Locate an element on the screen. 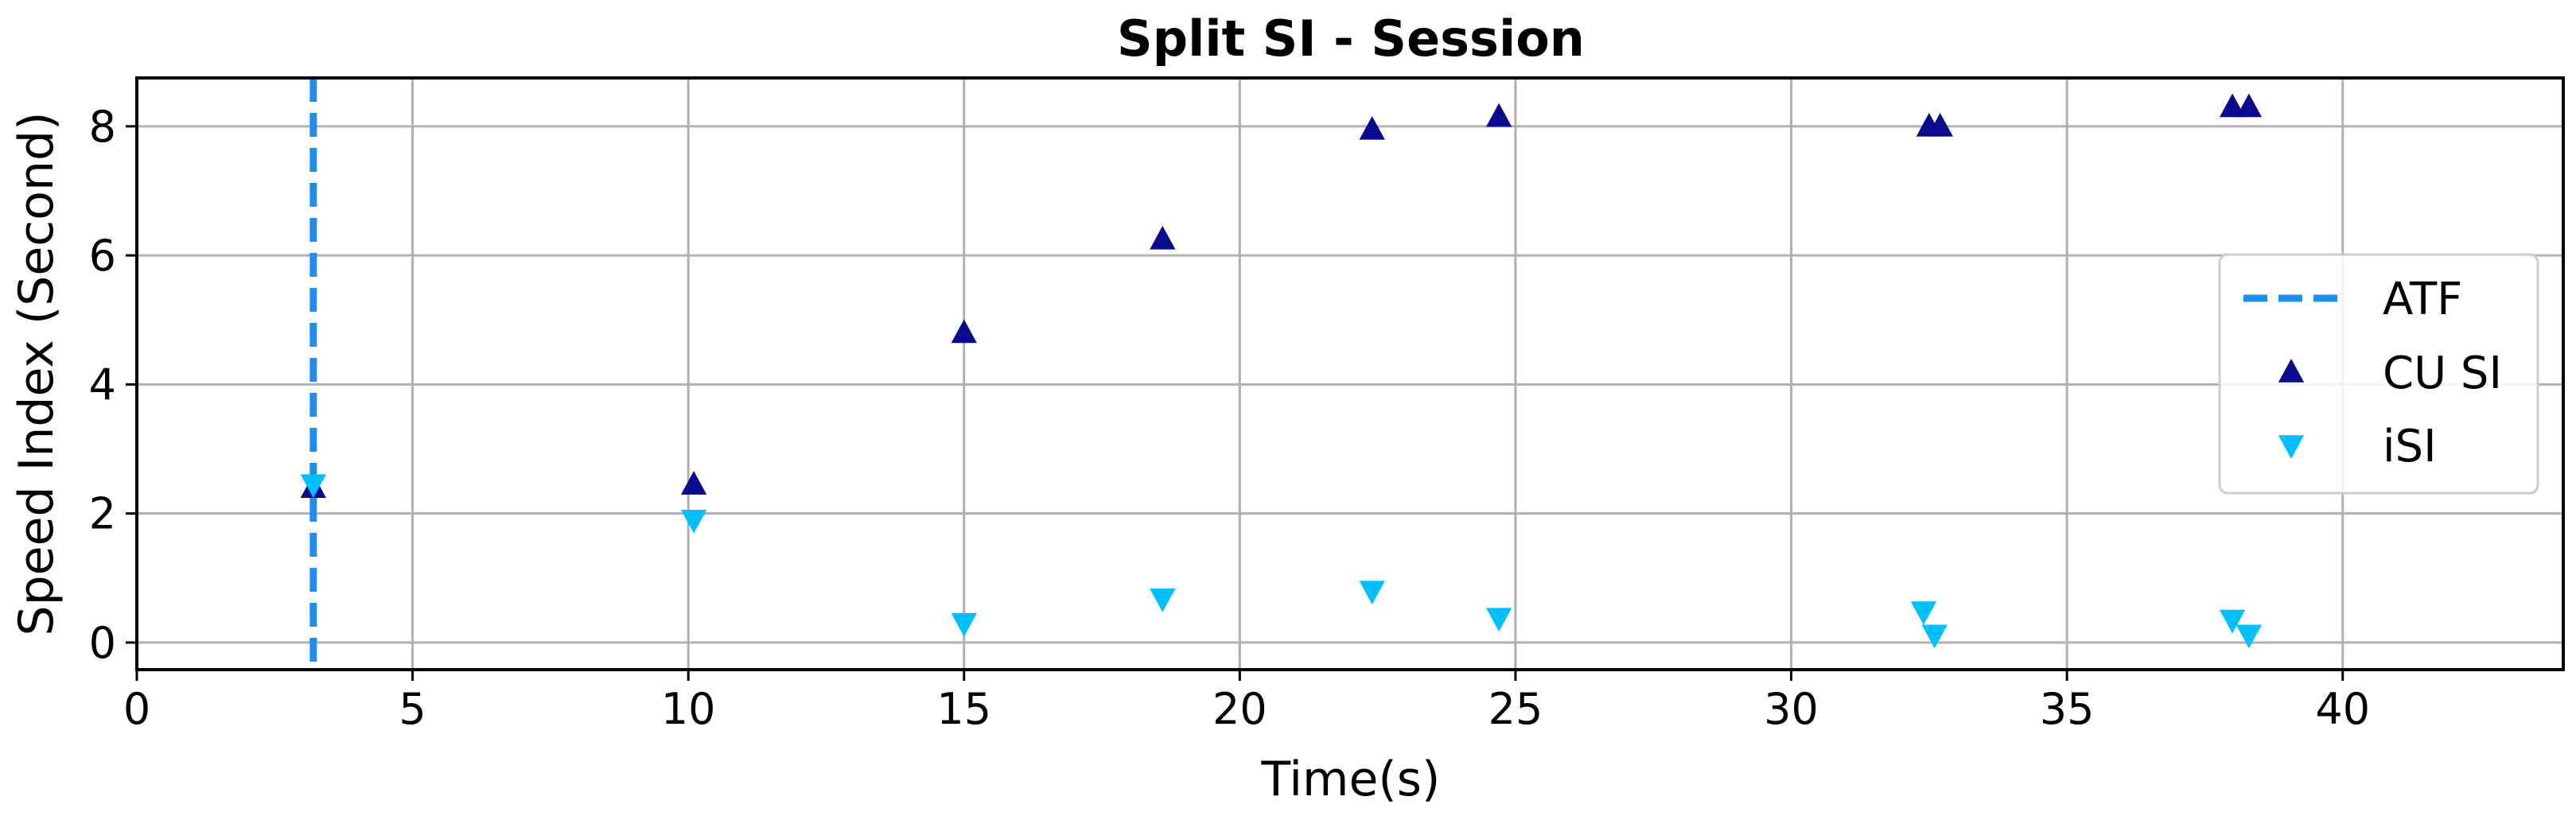 This screenshot has width=2576, height=816. legend: ATF CU SI iSI is located at coordinates (2379, 374).